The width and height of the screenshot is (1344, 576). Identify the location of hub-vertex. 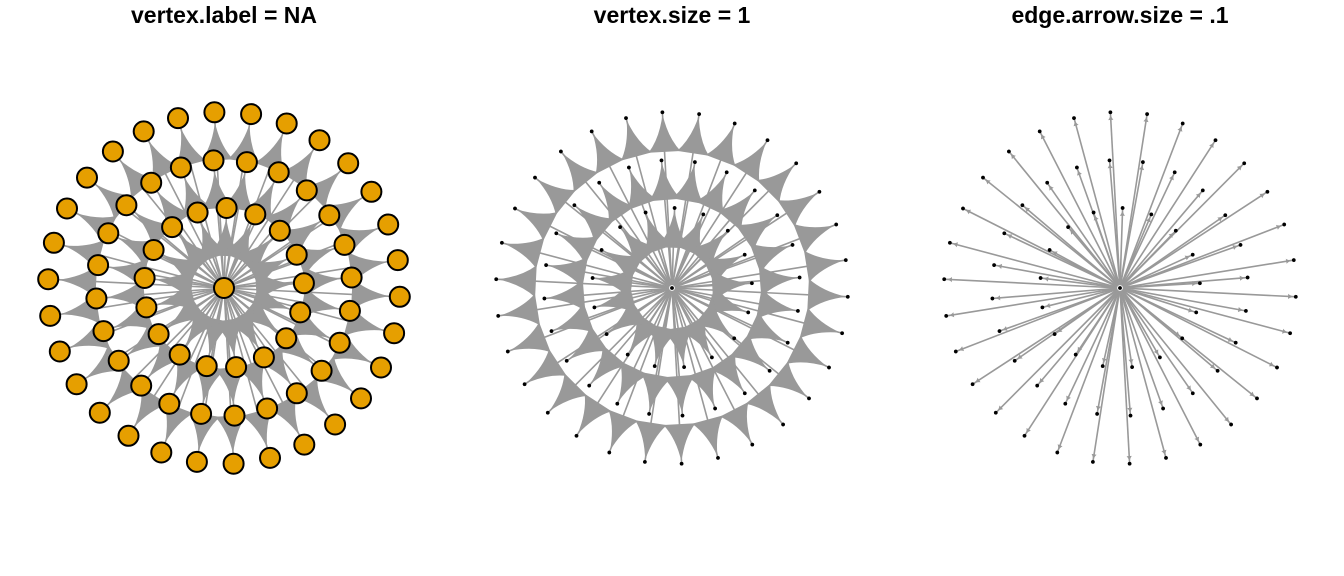
(672, 288).